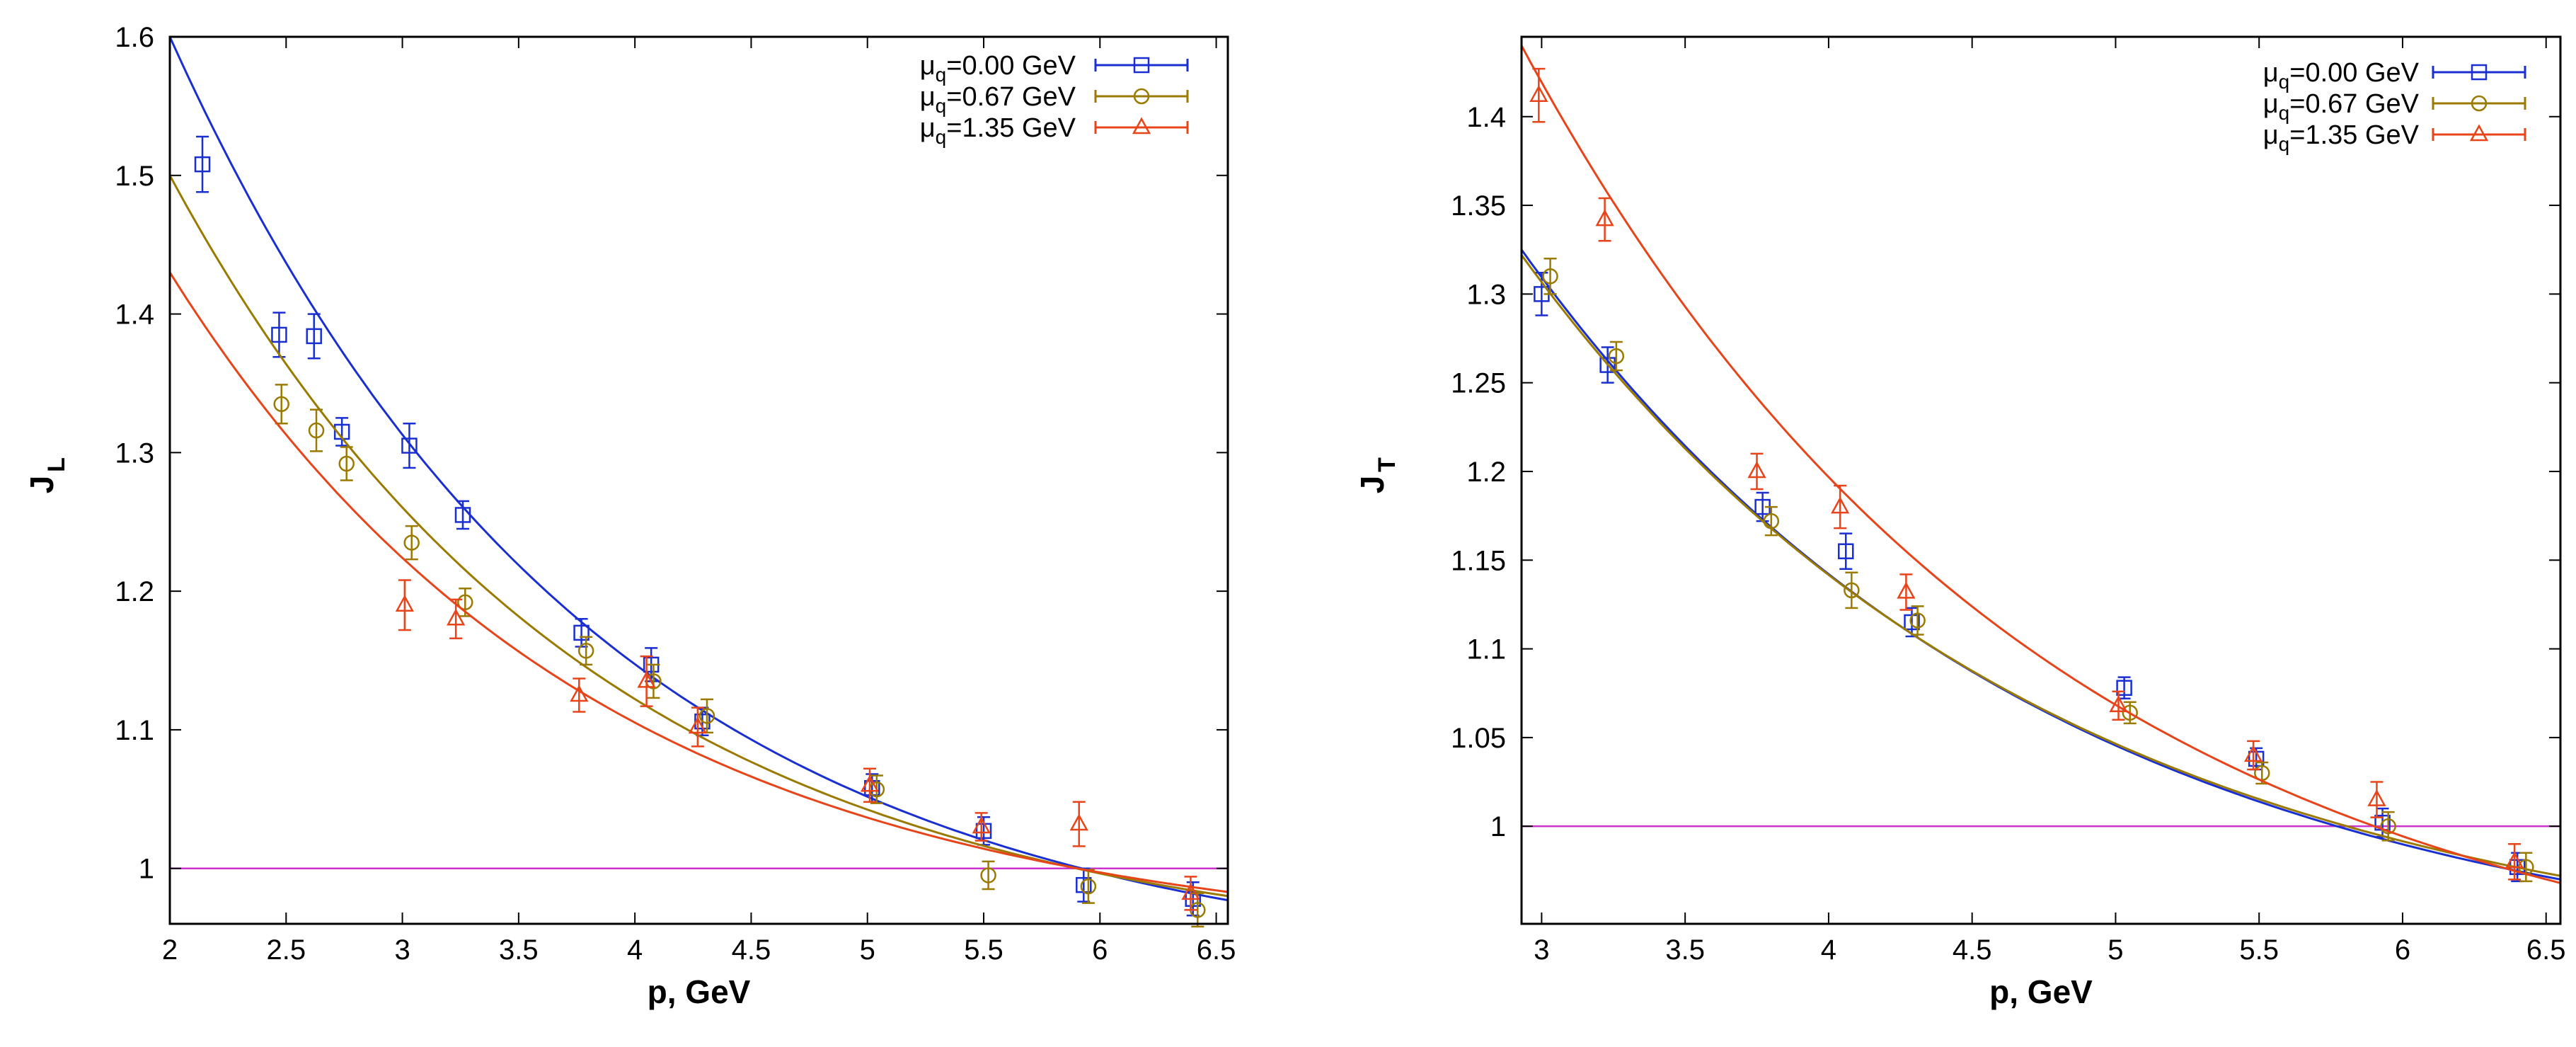 The width and height of the screenshot is (2576, 1047). Describe the element at coordinates (1478, 383) in the screenshot. I see `y-tick-label: 1.25` at that location.